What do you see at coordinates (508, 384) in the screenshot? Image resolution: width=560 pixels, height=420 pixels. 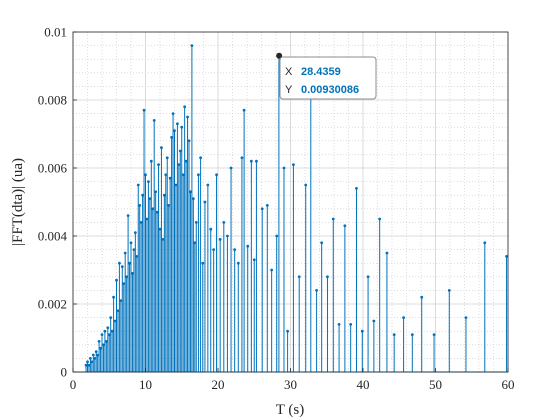 I see `x-tick-label: 60` at bounding box center [508, 384].